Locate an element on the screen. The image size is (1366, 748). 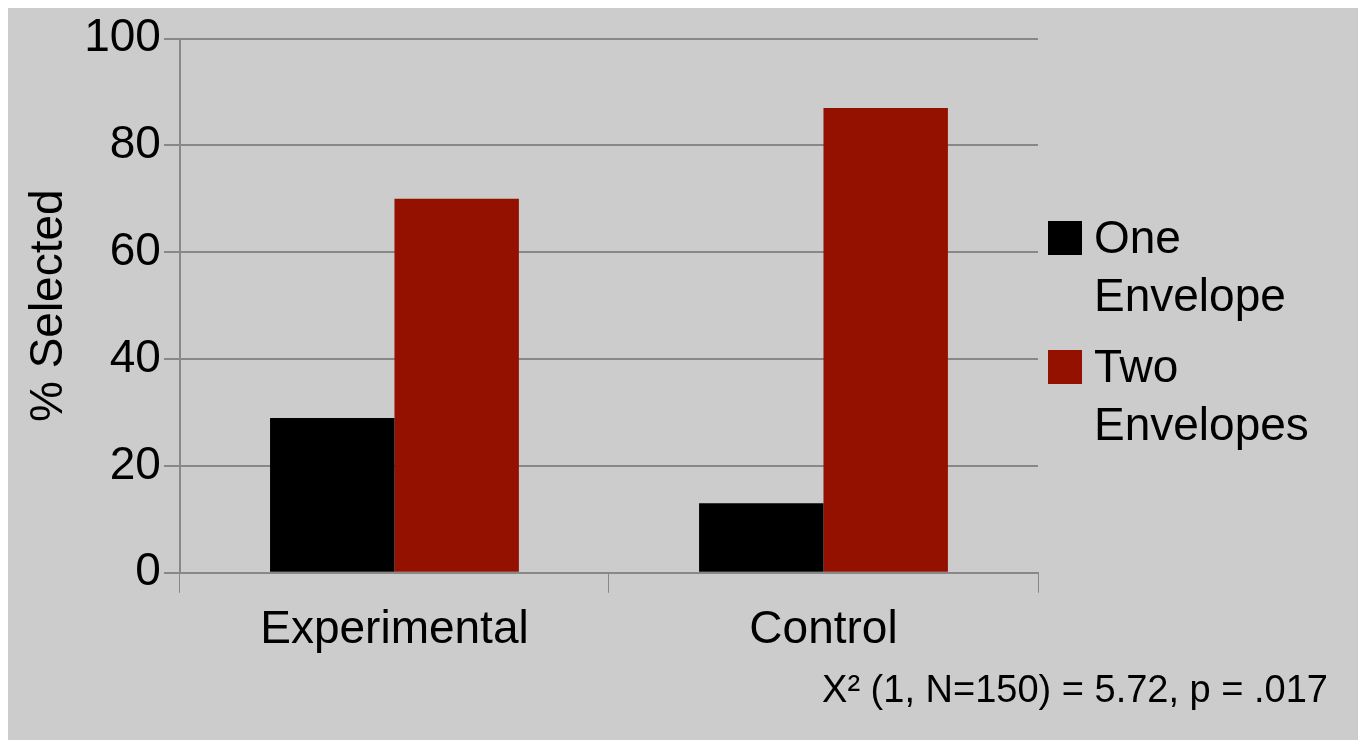
x-tick-label: Control is located at coordinates (823, 627).